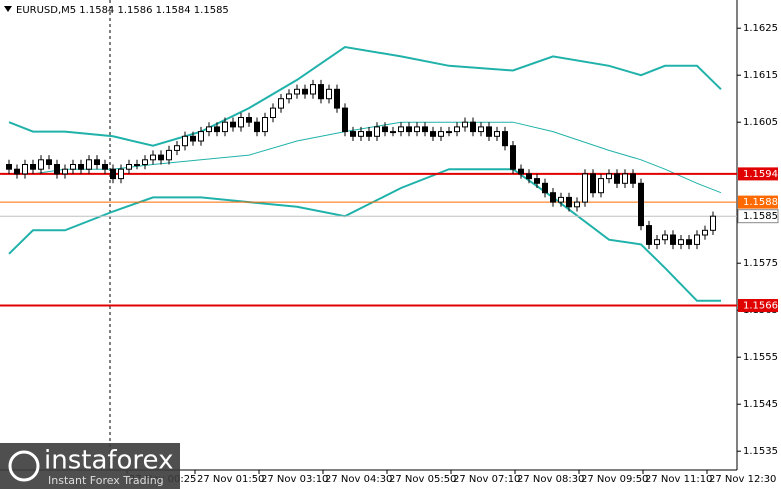 The height and width of the screenshot is (489, 781). What do you see at coordinates (614, 479) in the screenshot?
I see `x-tick-label: 27 Nov 09:50` at bounding box center [614, 479].